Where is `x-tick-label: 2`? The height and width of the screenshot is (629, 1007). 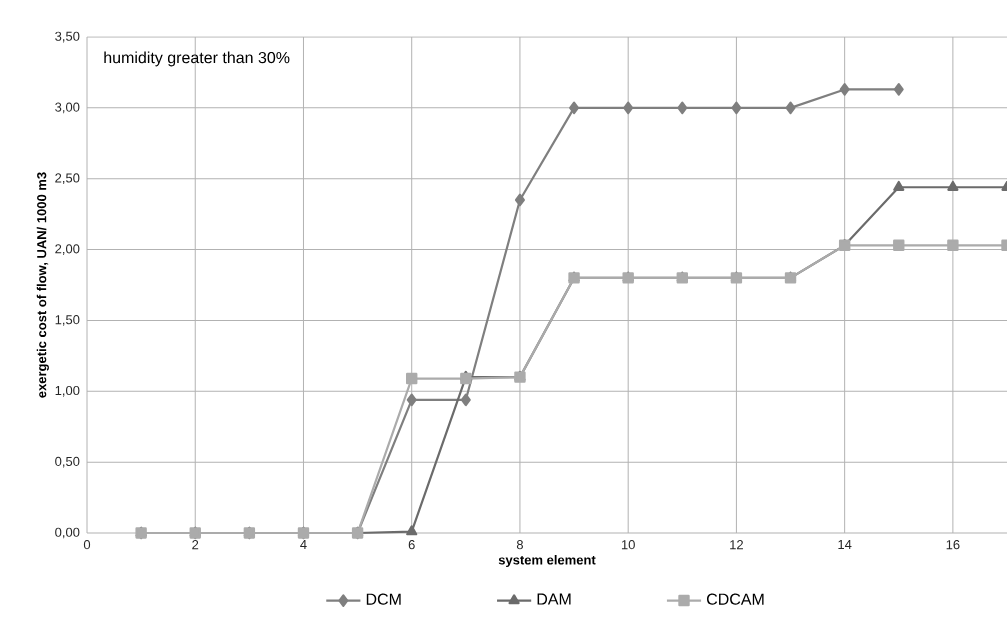
x-tick-label: 2 is located at coordinates (195, 545).